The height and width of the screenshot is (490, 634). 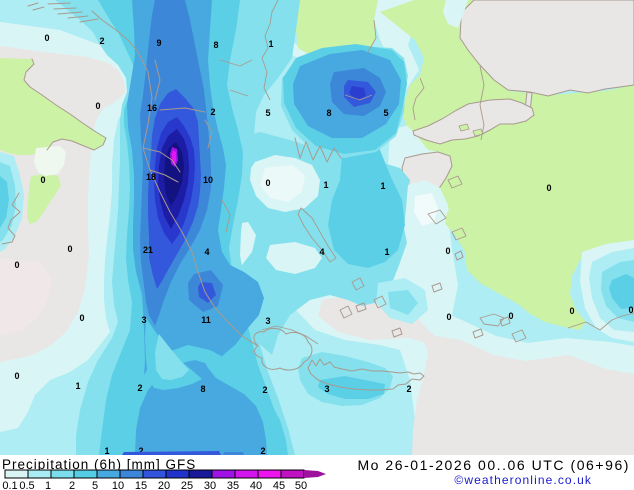 I want to click on svg-text:Mo 26-01-2026 00..06 UTC (06+9: Mo 26-01-2026 00..06 UTC (06+96), so click(x=493, y=465).